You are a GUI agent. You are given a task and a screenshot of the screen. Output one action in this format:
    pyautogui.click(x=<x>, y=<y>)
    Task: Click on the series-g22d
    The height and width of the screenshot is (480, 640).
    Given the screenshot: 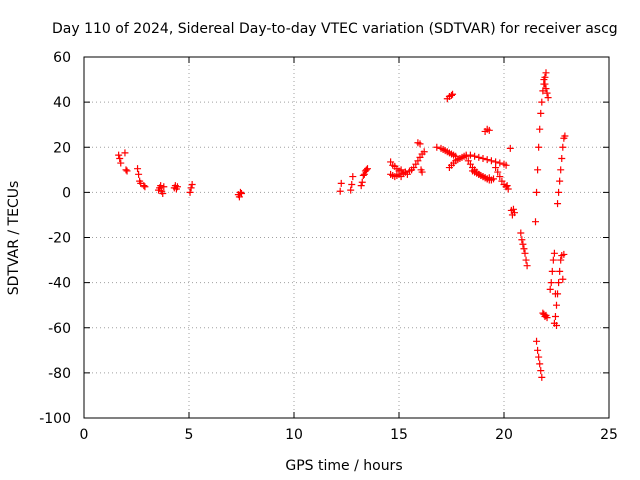 What is the action you would take?
    pyautogui.click(x=561, y=170)
    